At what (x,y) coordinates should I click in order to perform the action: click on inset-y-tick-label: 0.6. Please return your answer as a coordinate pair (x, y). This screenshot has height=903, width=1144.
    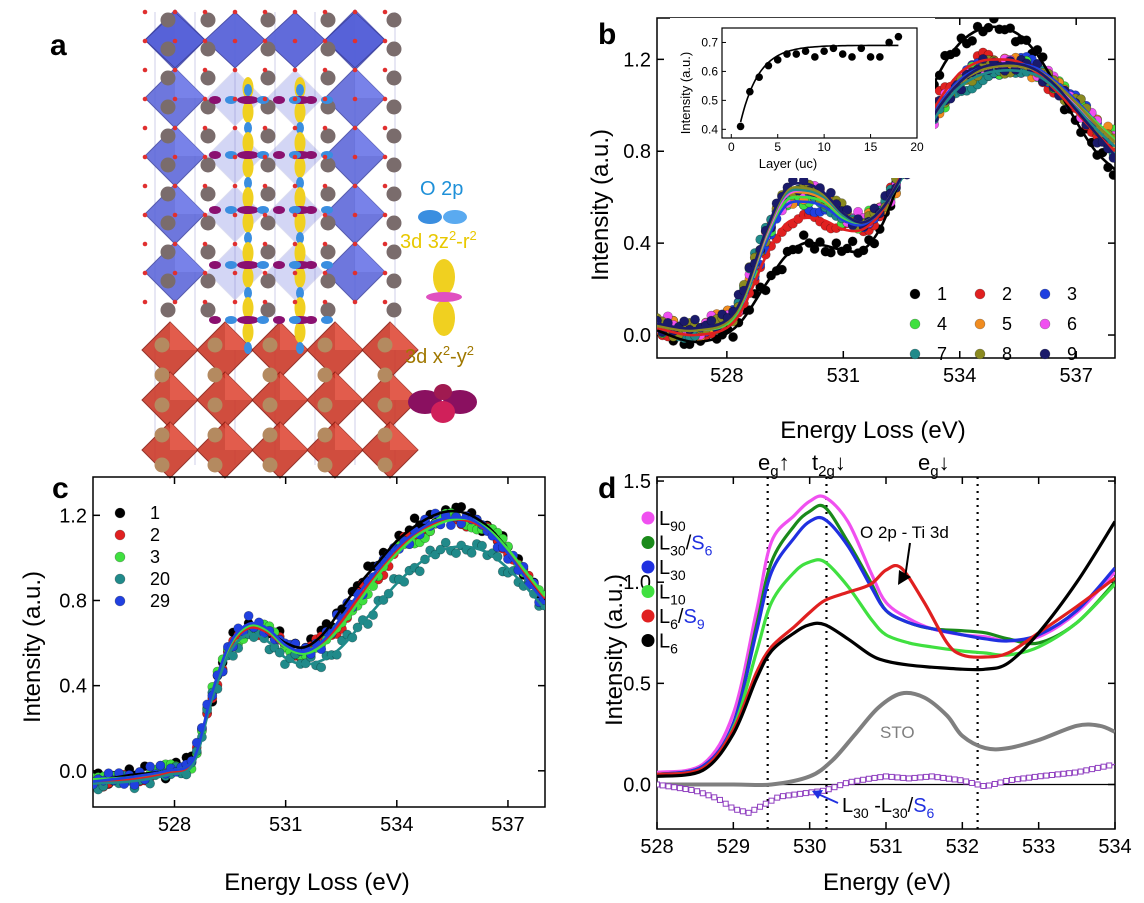
    Looking at the image, I should click on (709, 71).